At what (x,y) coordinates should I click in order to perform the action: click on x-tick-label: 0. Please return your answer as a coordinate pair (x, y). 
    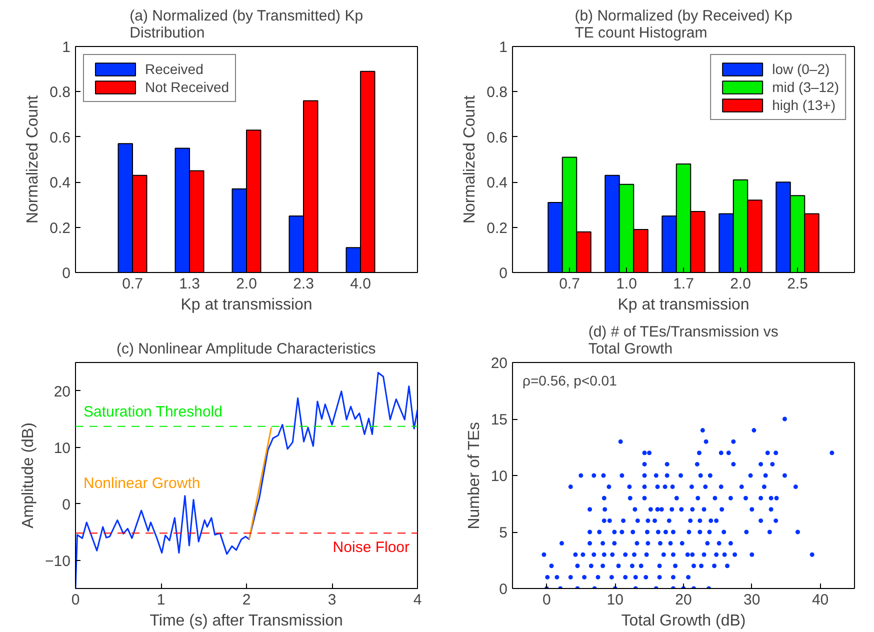
    Looking at the image, I should click on (546, 600).